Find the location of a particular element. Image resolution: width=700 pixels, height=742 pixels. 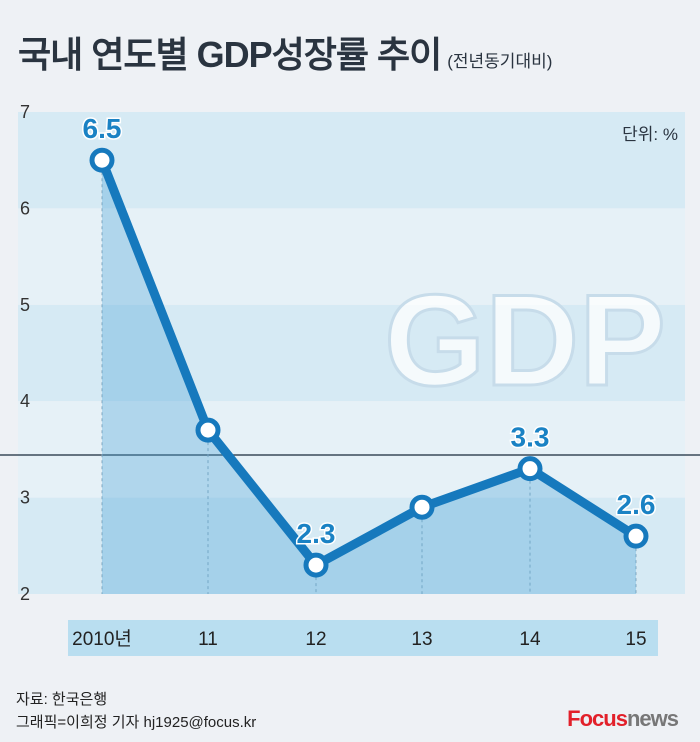

x-tick-label: 15 is located at coordinates (635, 639).